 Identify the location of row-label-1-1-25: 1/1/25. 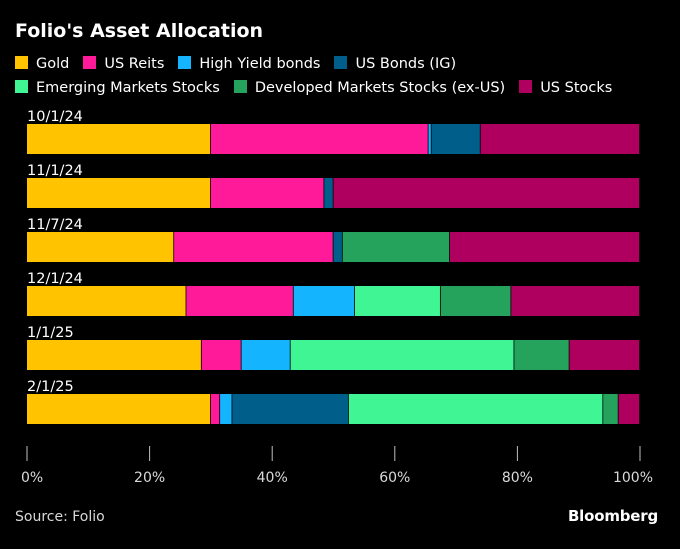
(50, 333).